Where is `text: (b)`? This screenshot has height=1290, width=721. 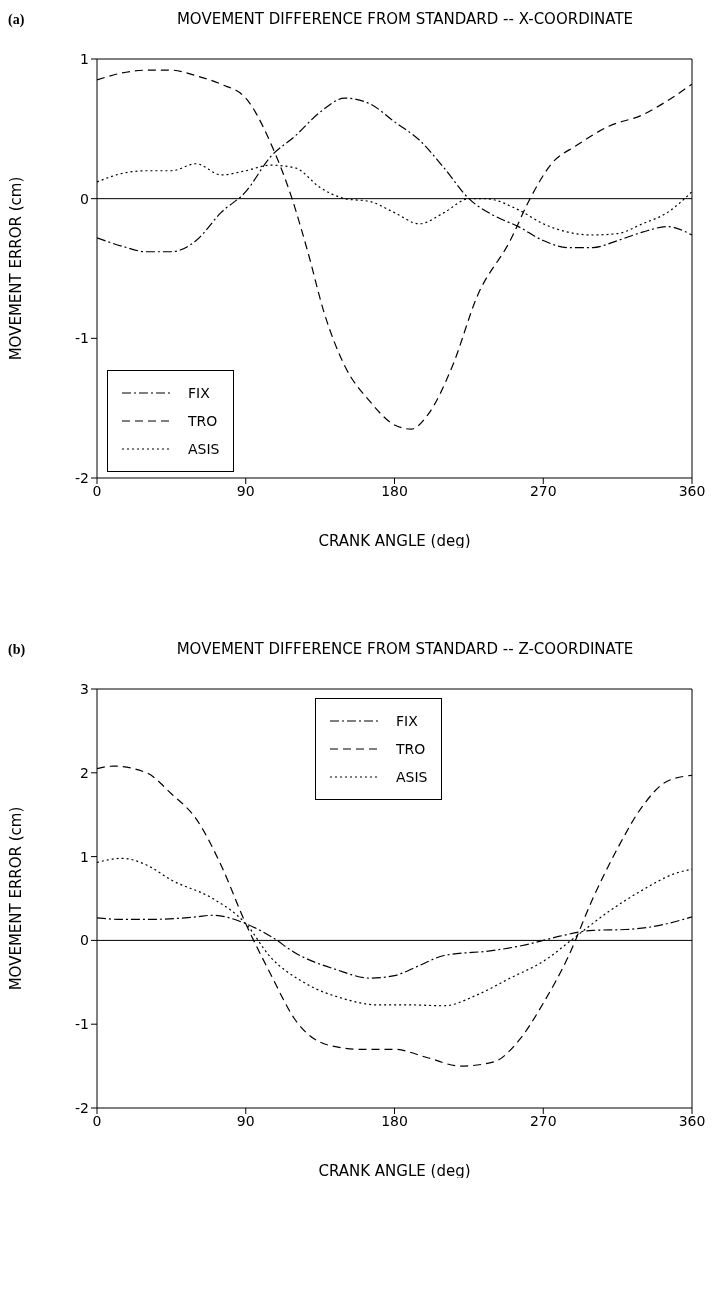
text: (b) is located at coordinates (17, 650).